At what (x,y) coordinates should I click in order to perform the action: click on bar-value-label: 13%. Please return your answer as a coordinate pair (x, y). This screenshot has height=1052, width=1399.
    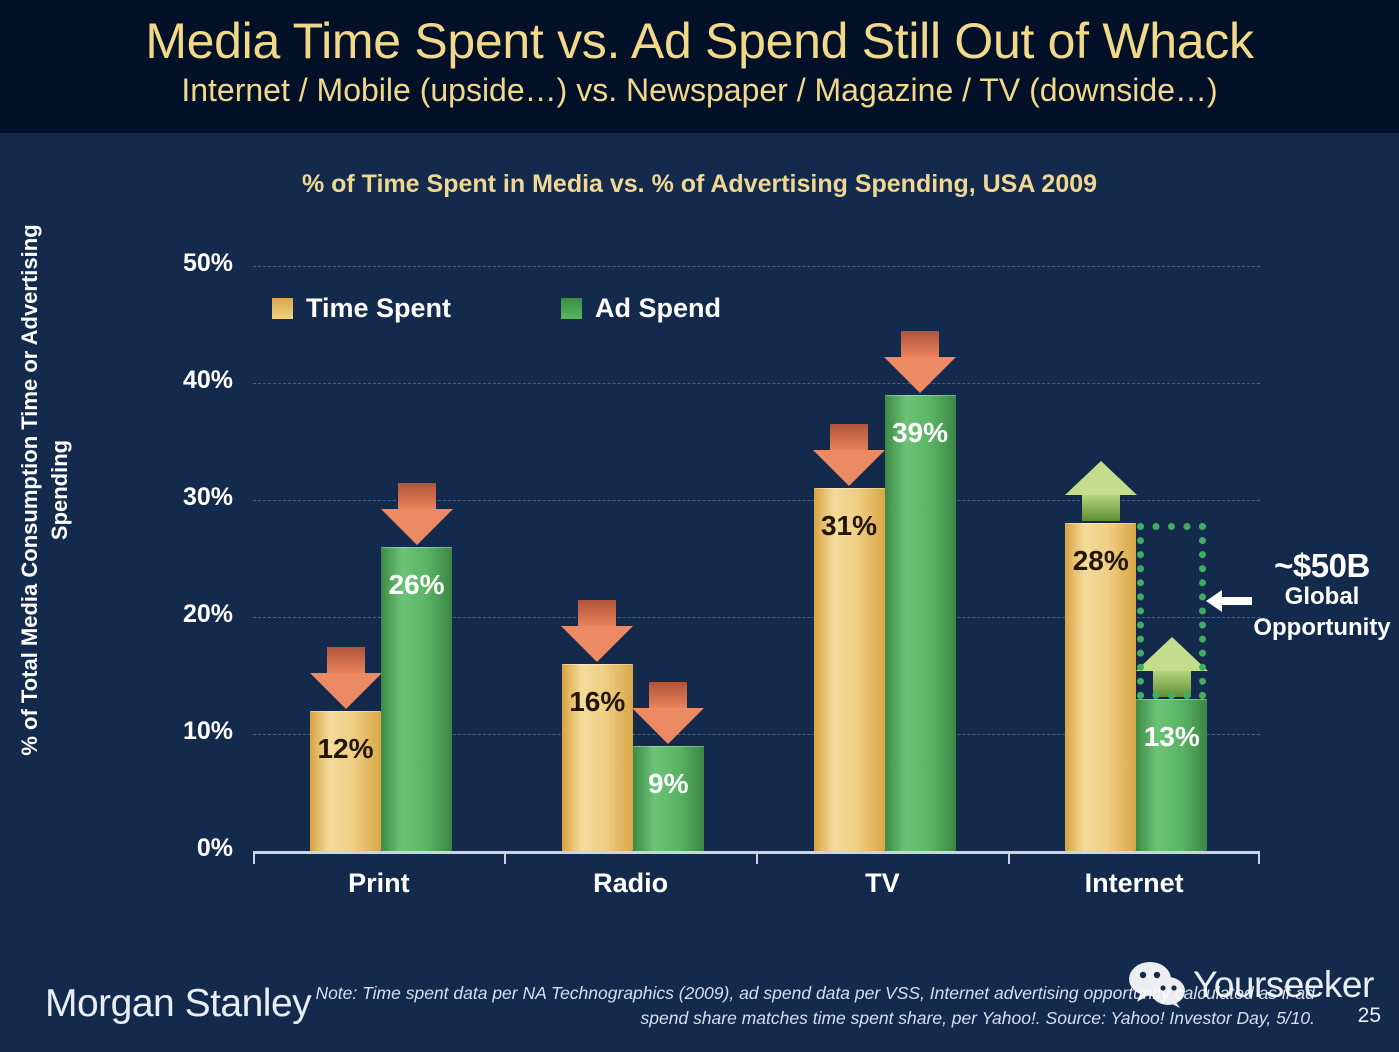
    Looking at the image, I should click on (1171, 736).